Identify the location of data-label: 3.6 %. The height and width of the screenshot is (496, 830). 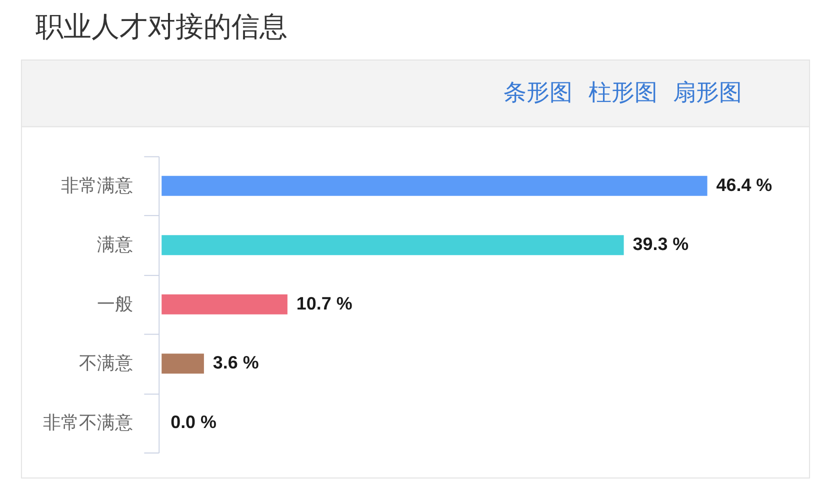
(235, 362).